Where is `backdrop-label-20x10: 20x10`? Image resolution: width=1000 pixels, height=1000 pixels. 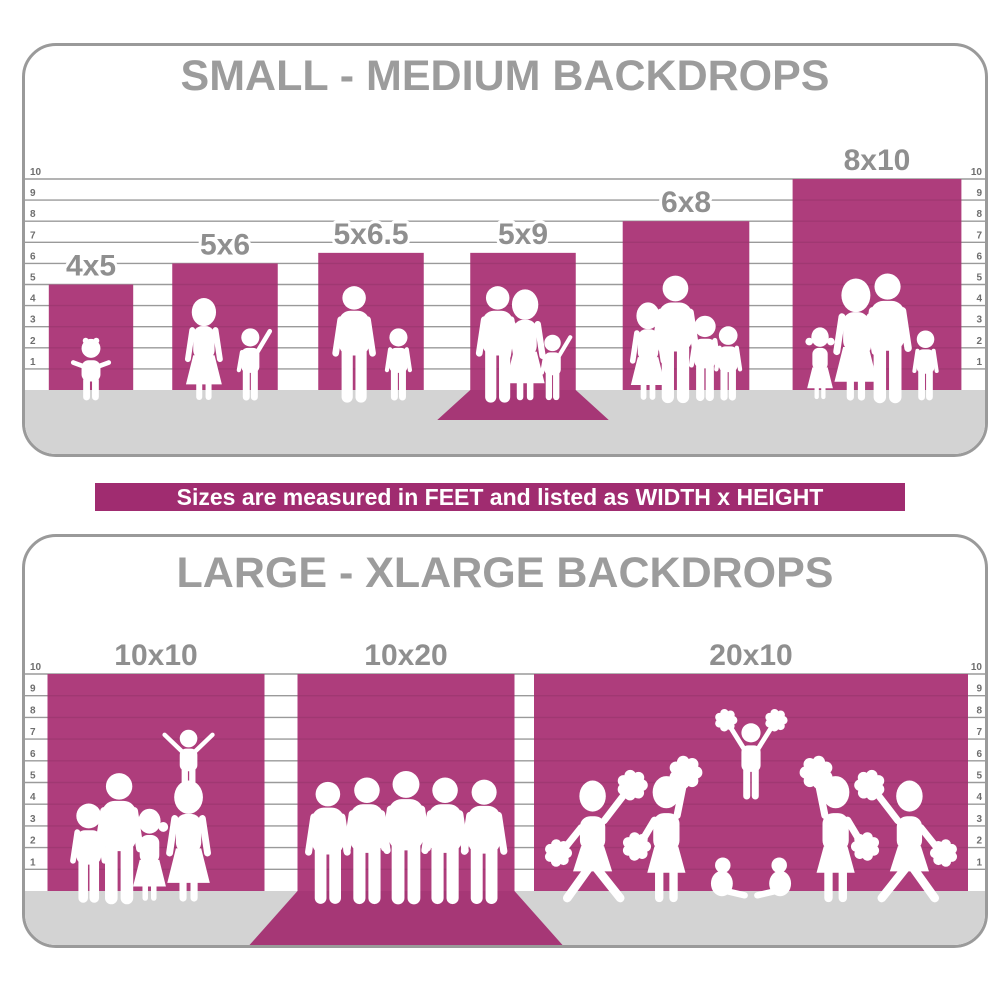
backdrop-label-20x10: 20x10 is located at coordinates (750, 655).